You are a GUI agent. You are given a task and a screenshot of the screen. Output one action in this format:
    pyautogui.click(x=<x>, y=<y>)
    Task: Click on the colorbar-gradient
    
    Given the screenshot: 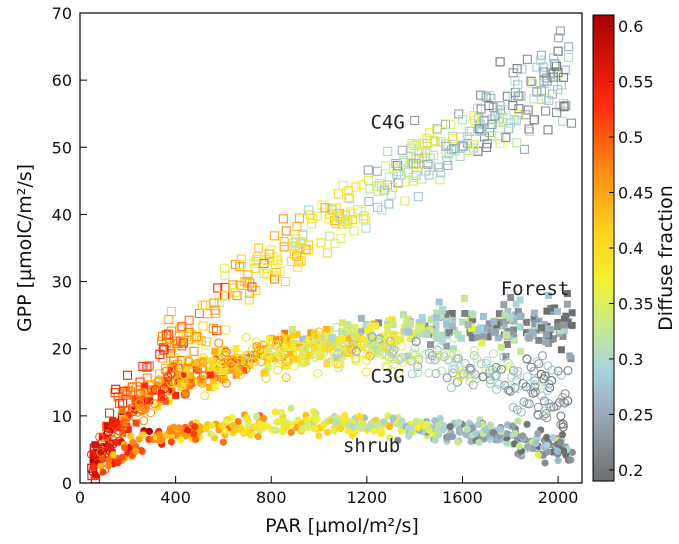 What is the action you would take?
    pyautogui.click(x=603, y=248)
    